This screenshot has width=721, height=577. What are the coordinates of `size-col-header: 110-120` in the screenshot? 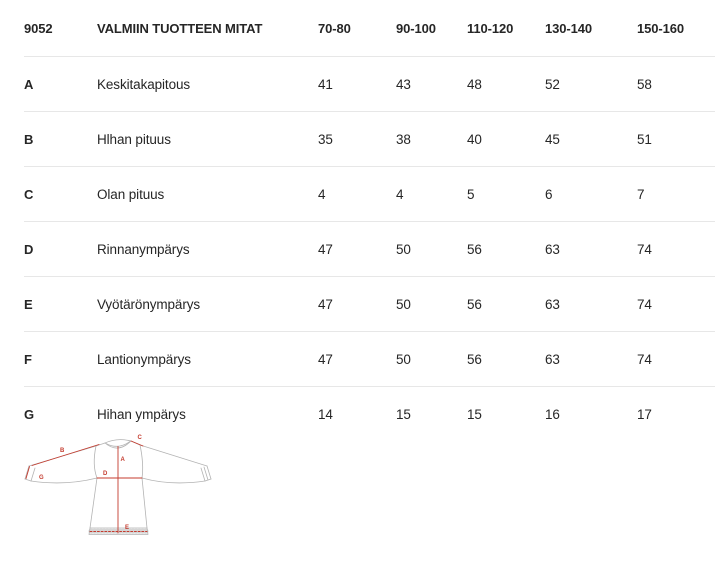 It's located at (490, 28).